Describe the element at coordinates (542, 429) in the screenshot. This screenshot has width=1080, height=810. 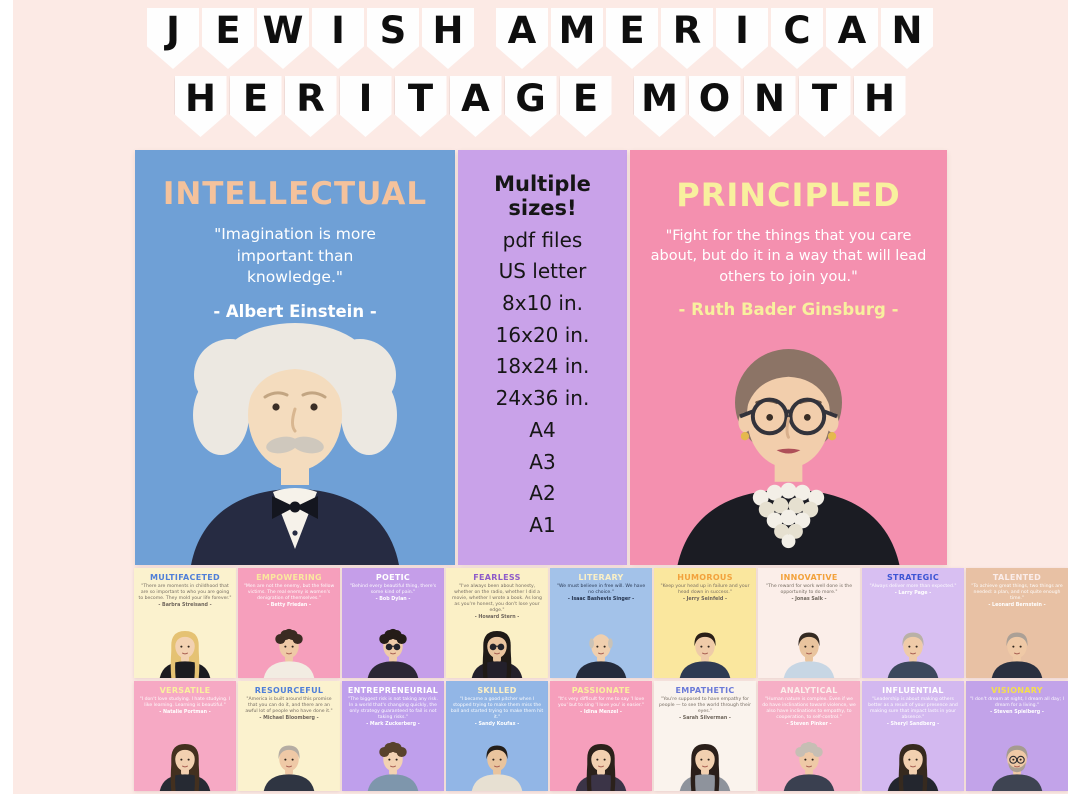
I see `sizes-line: A4` at that location.